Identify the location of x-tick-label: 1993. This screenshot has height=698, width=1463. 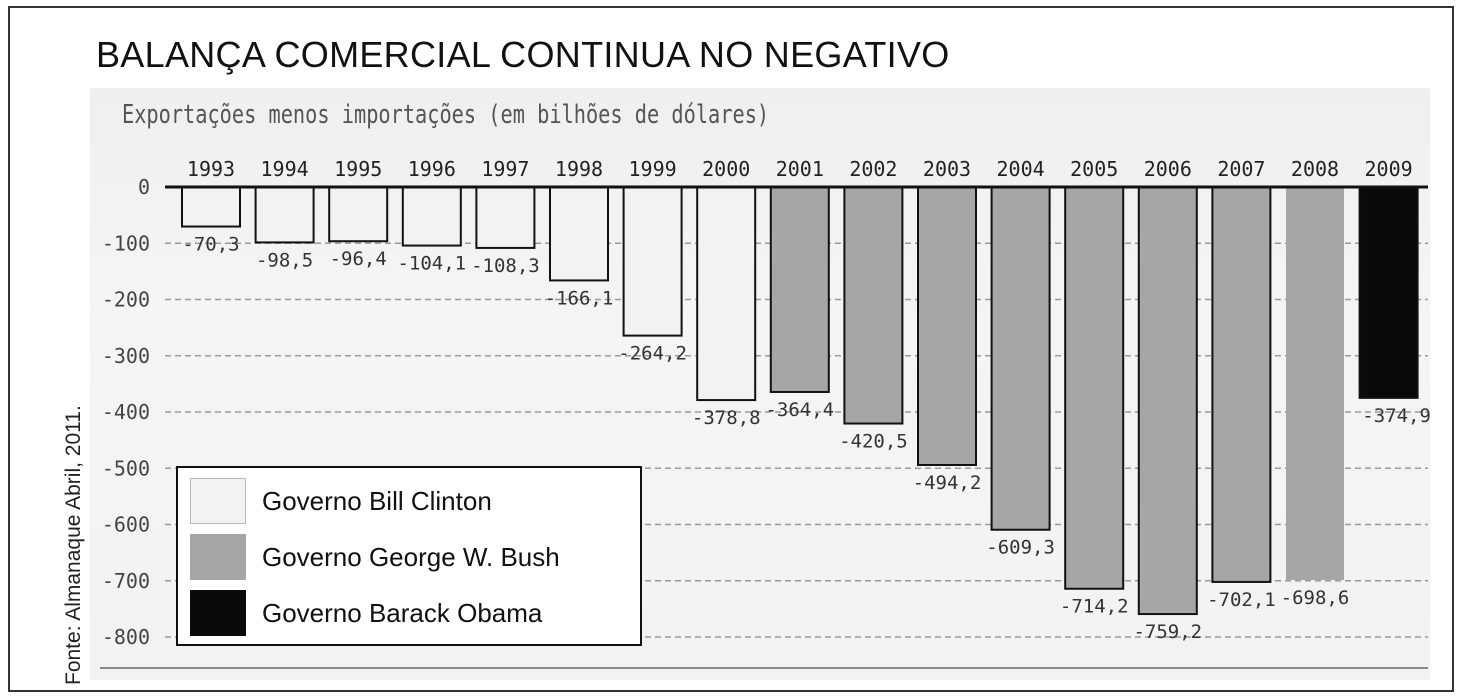
(211, 169).